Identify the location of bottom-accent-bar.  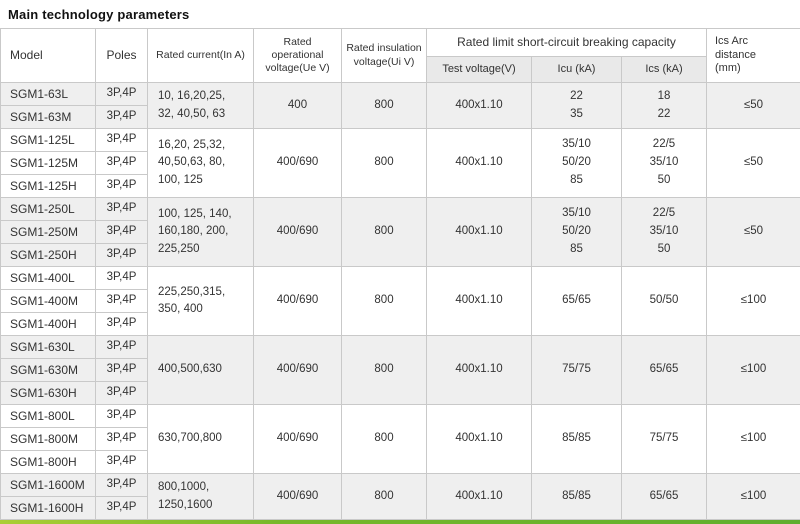
(400, 522).